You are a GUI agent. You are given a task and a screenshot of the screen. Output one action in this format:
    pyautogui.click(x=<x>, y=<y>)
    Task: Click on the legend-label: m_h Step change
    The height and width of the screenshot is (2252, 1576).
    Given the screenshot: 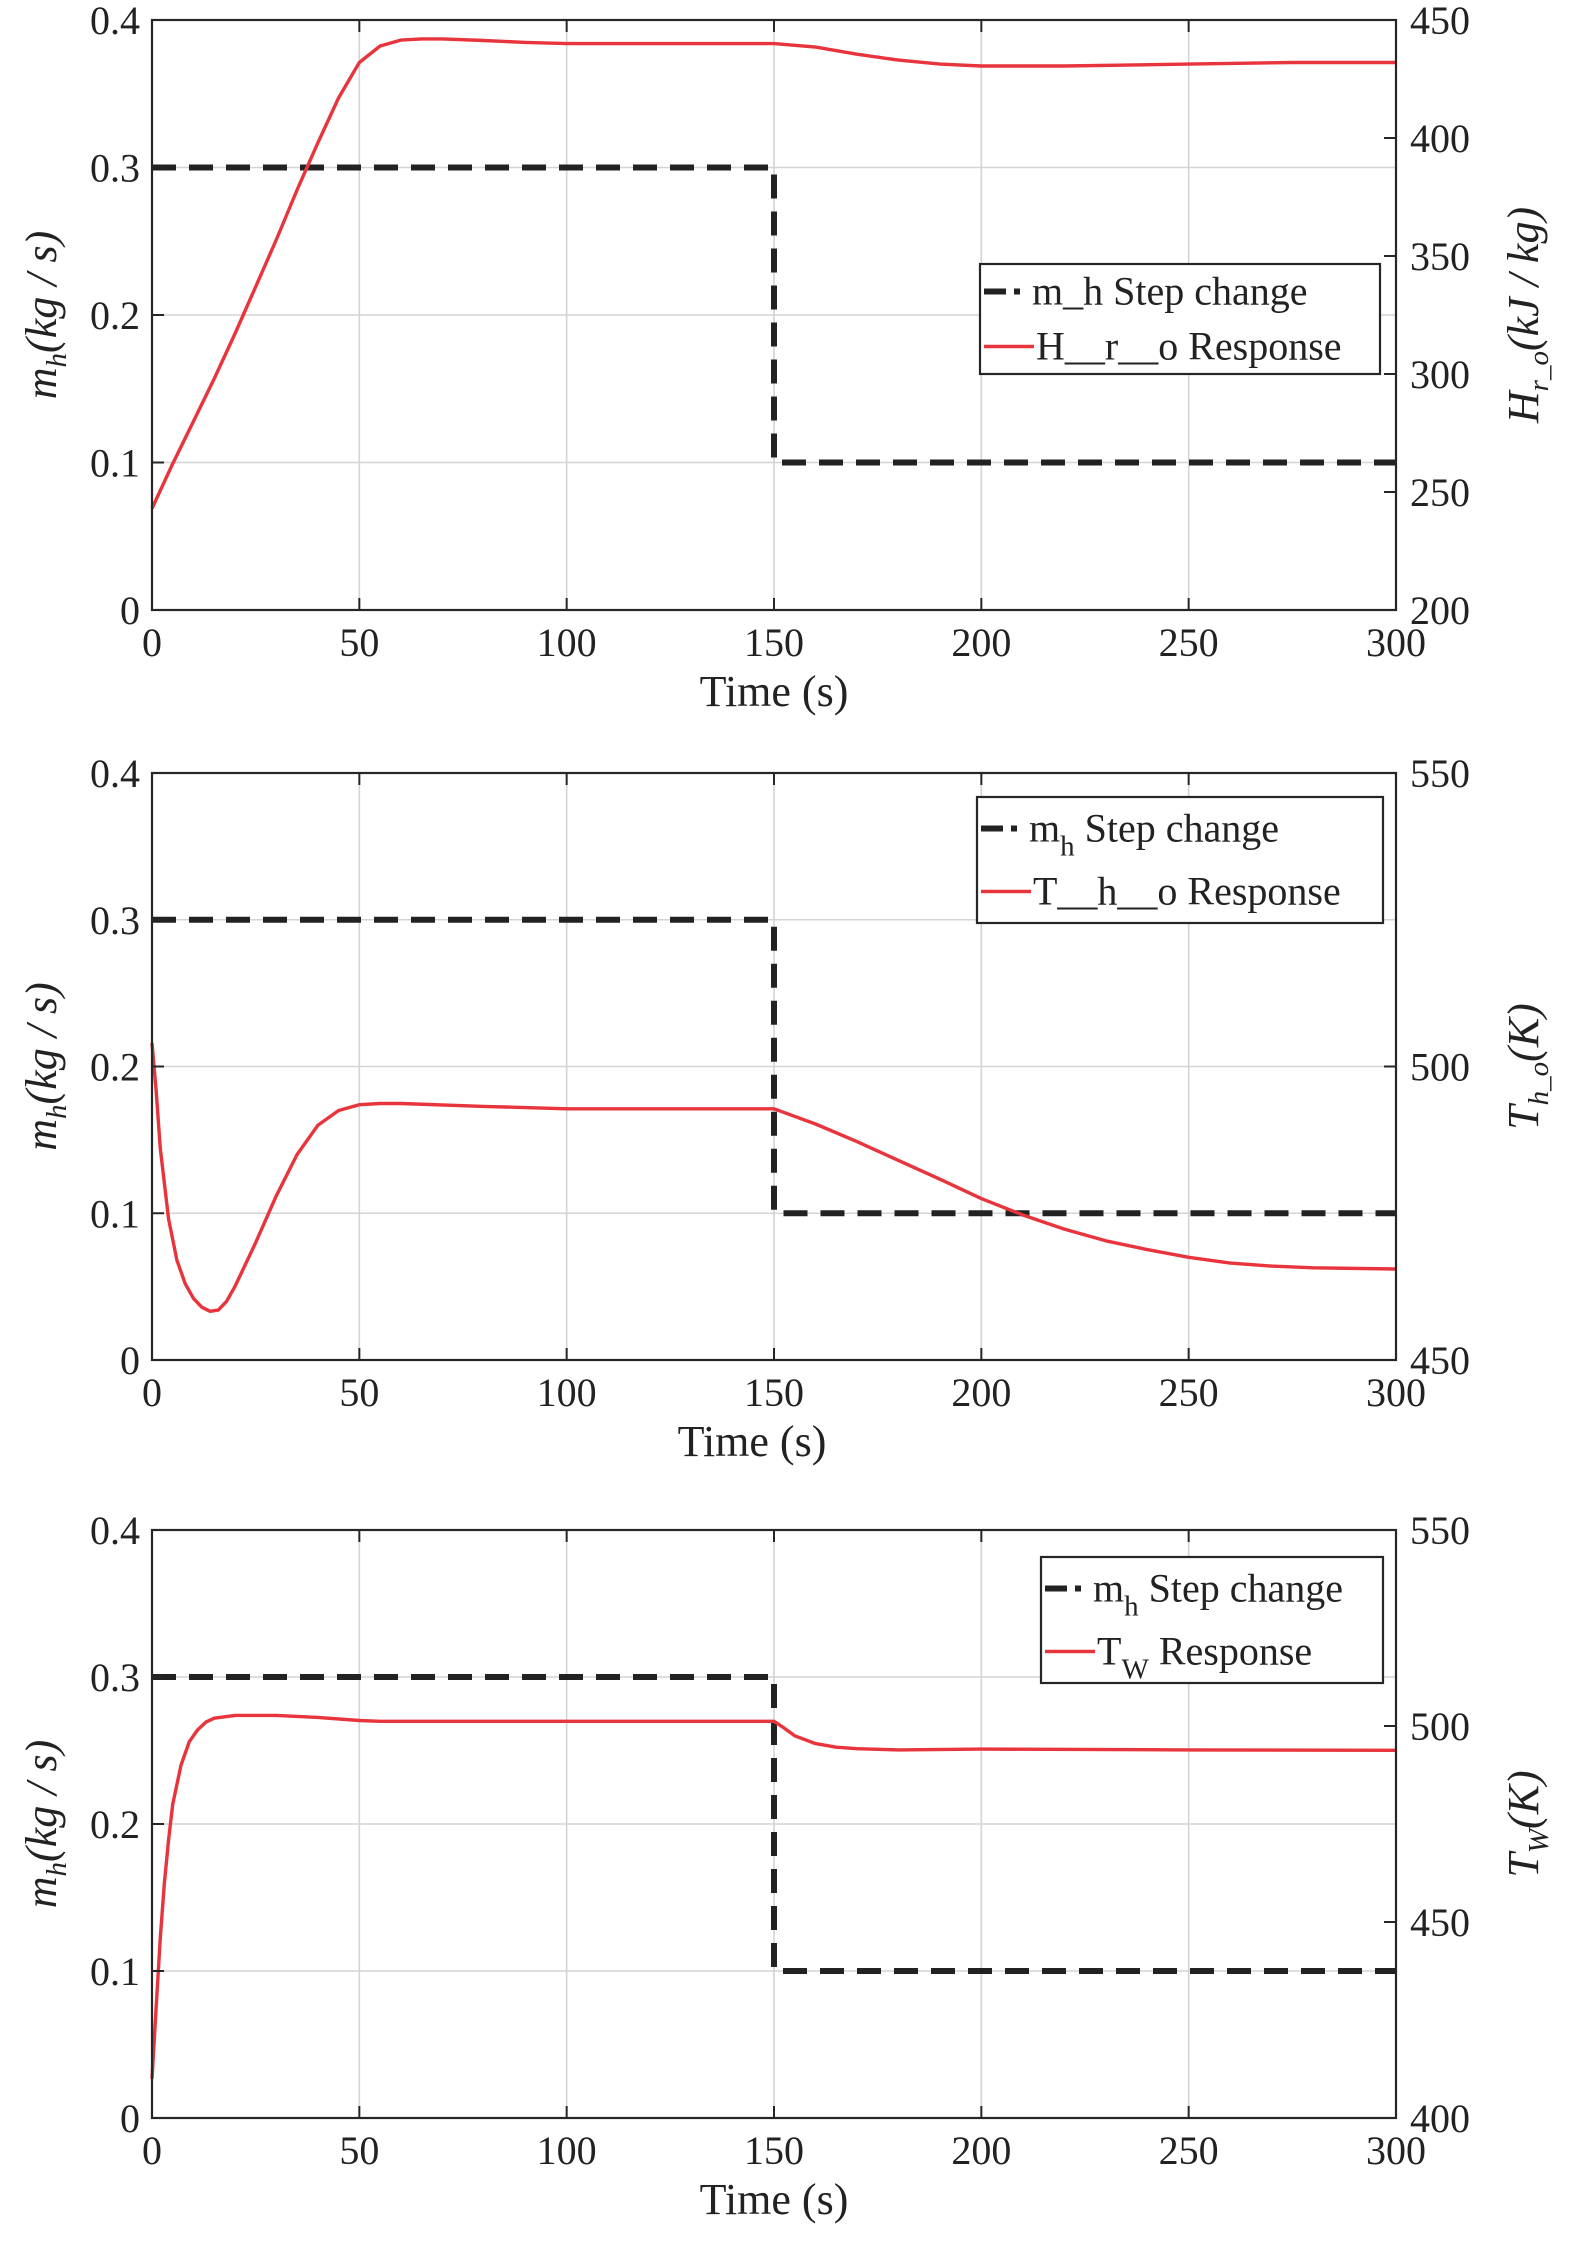 What is the action you would take?
    pyautogui.click(x=1170, y=291)
    